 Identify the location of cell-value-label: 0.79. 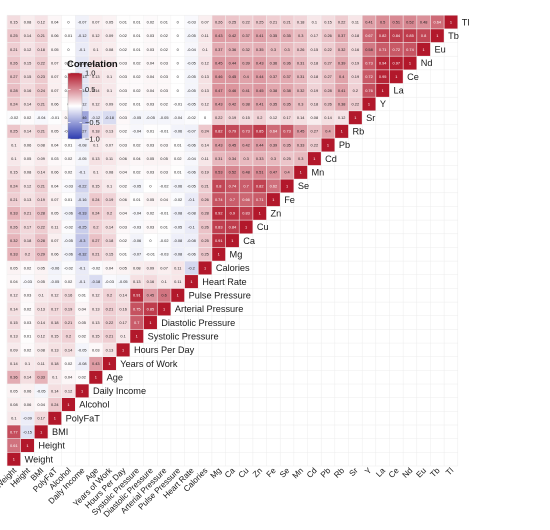
(233, 131).